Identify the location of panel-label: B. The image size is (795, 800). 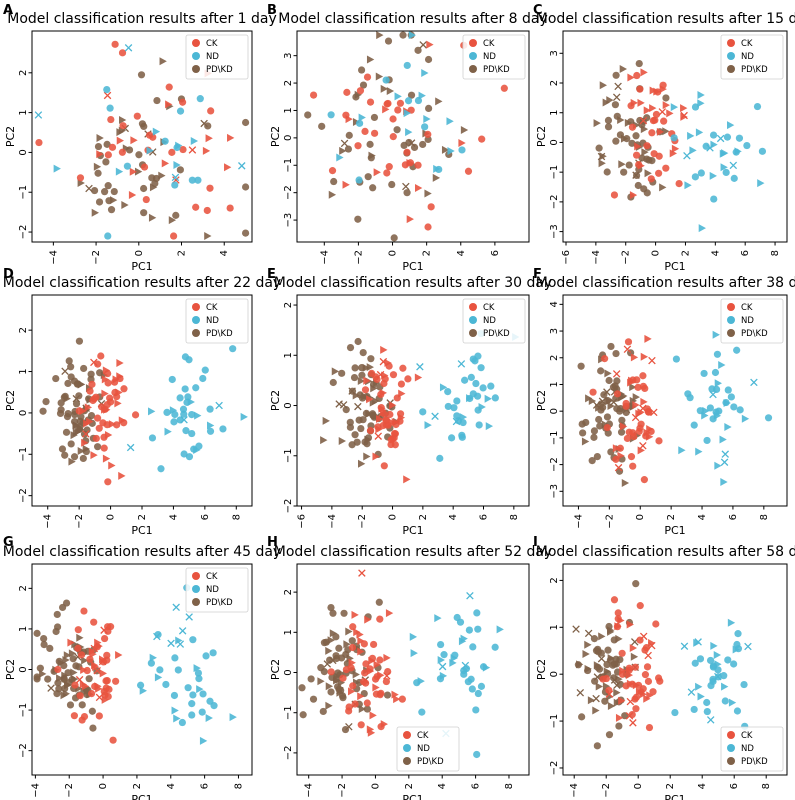
(272, 10).